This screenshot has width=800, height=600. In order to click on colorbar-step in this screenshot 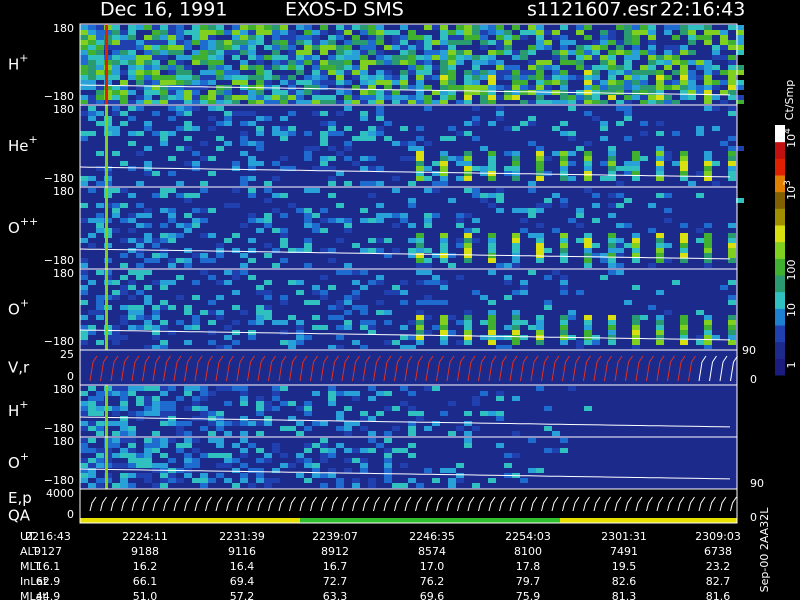, I will do `click(780, 217)`.